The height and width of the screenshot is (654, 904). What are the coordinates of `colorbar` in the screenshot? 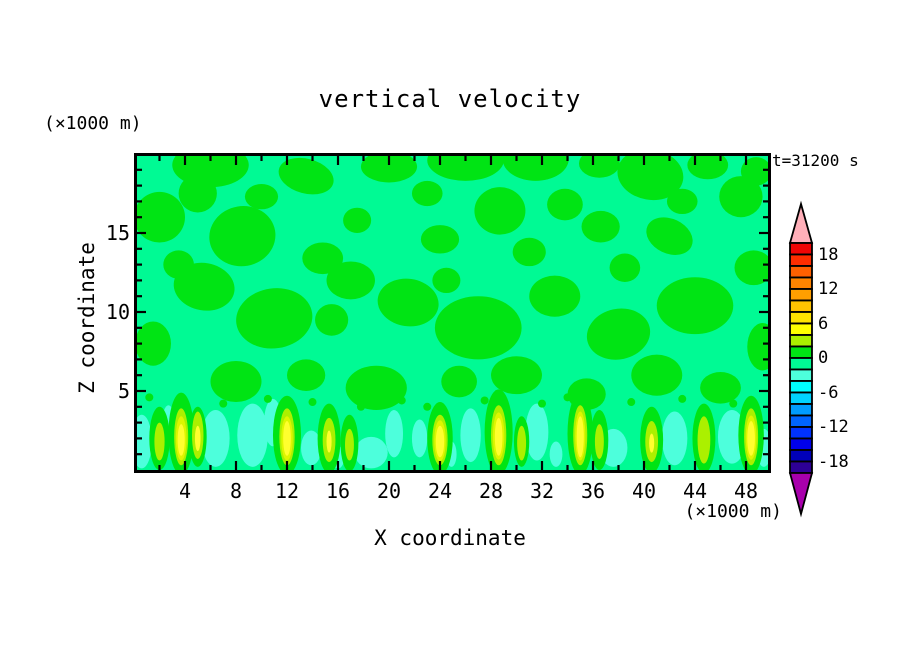 It's located at (801, 359).